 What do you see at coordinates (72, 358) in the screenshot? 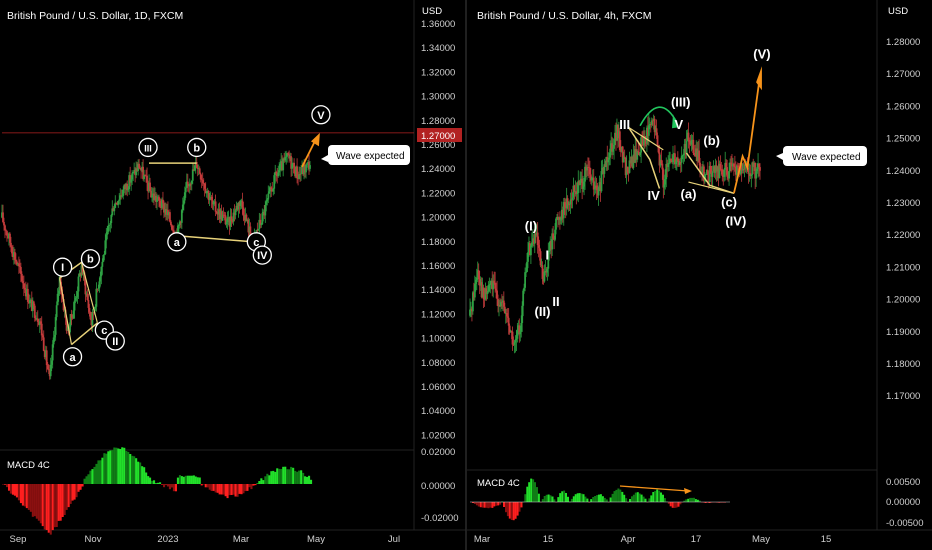
I see `chart-left-wave-label-a: a` at bounding box center [72, 358].